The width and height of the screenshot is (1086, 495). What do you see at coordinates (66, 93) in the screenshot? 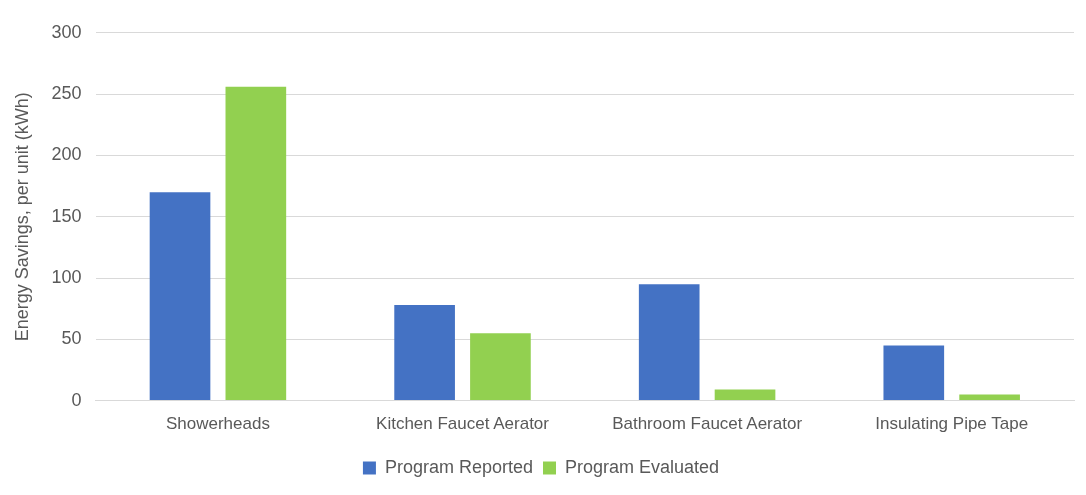
I see `y-tick-label: 250` at bounding box center [66, 93].